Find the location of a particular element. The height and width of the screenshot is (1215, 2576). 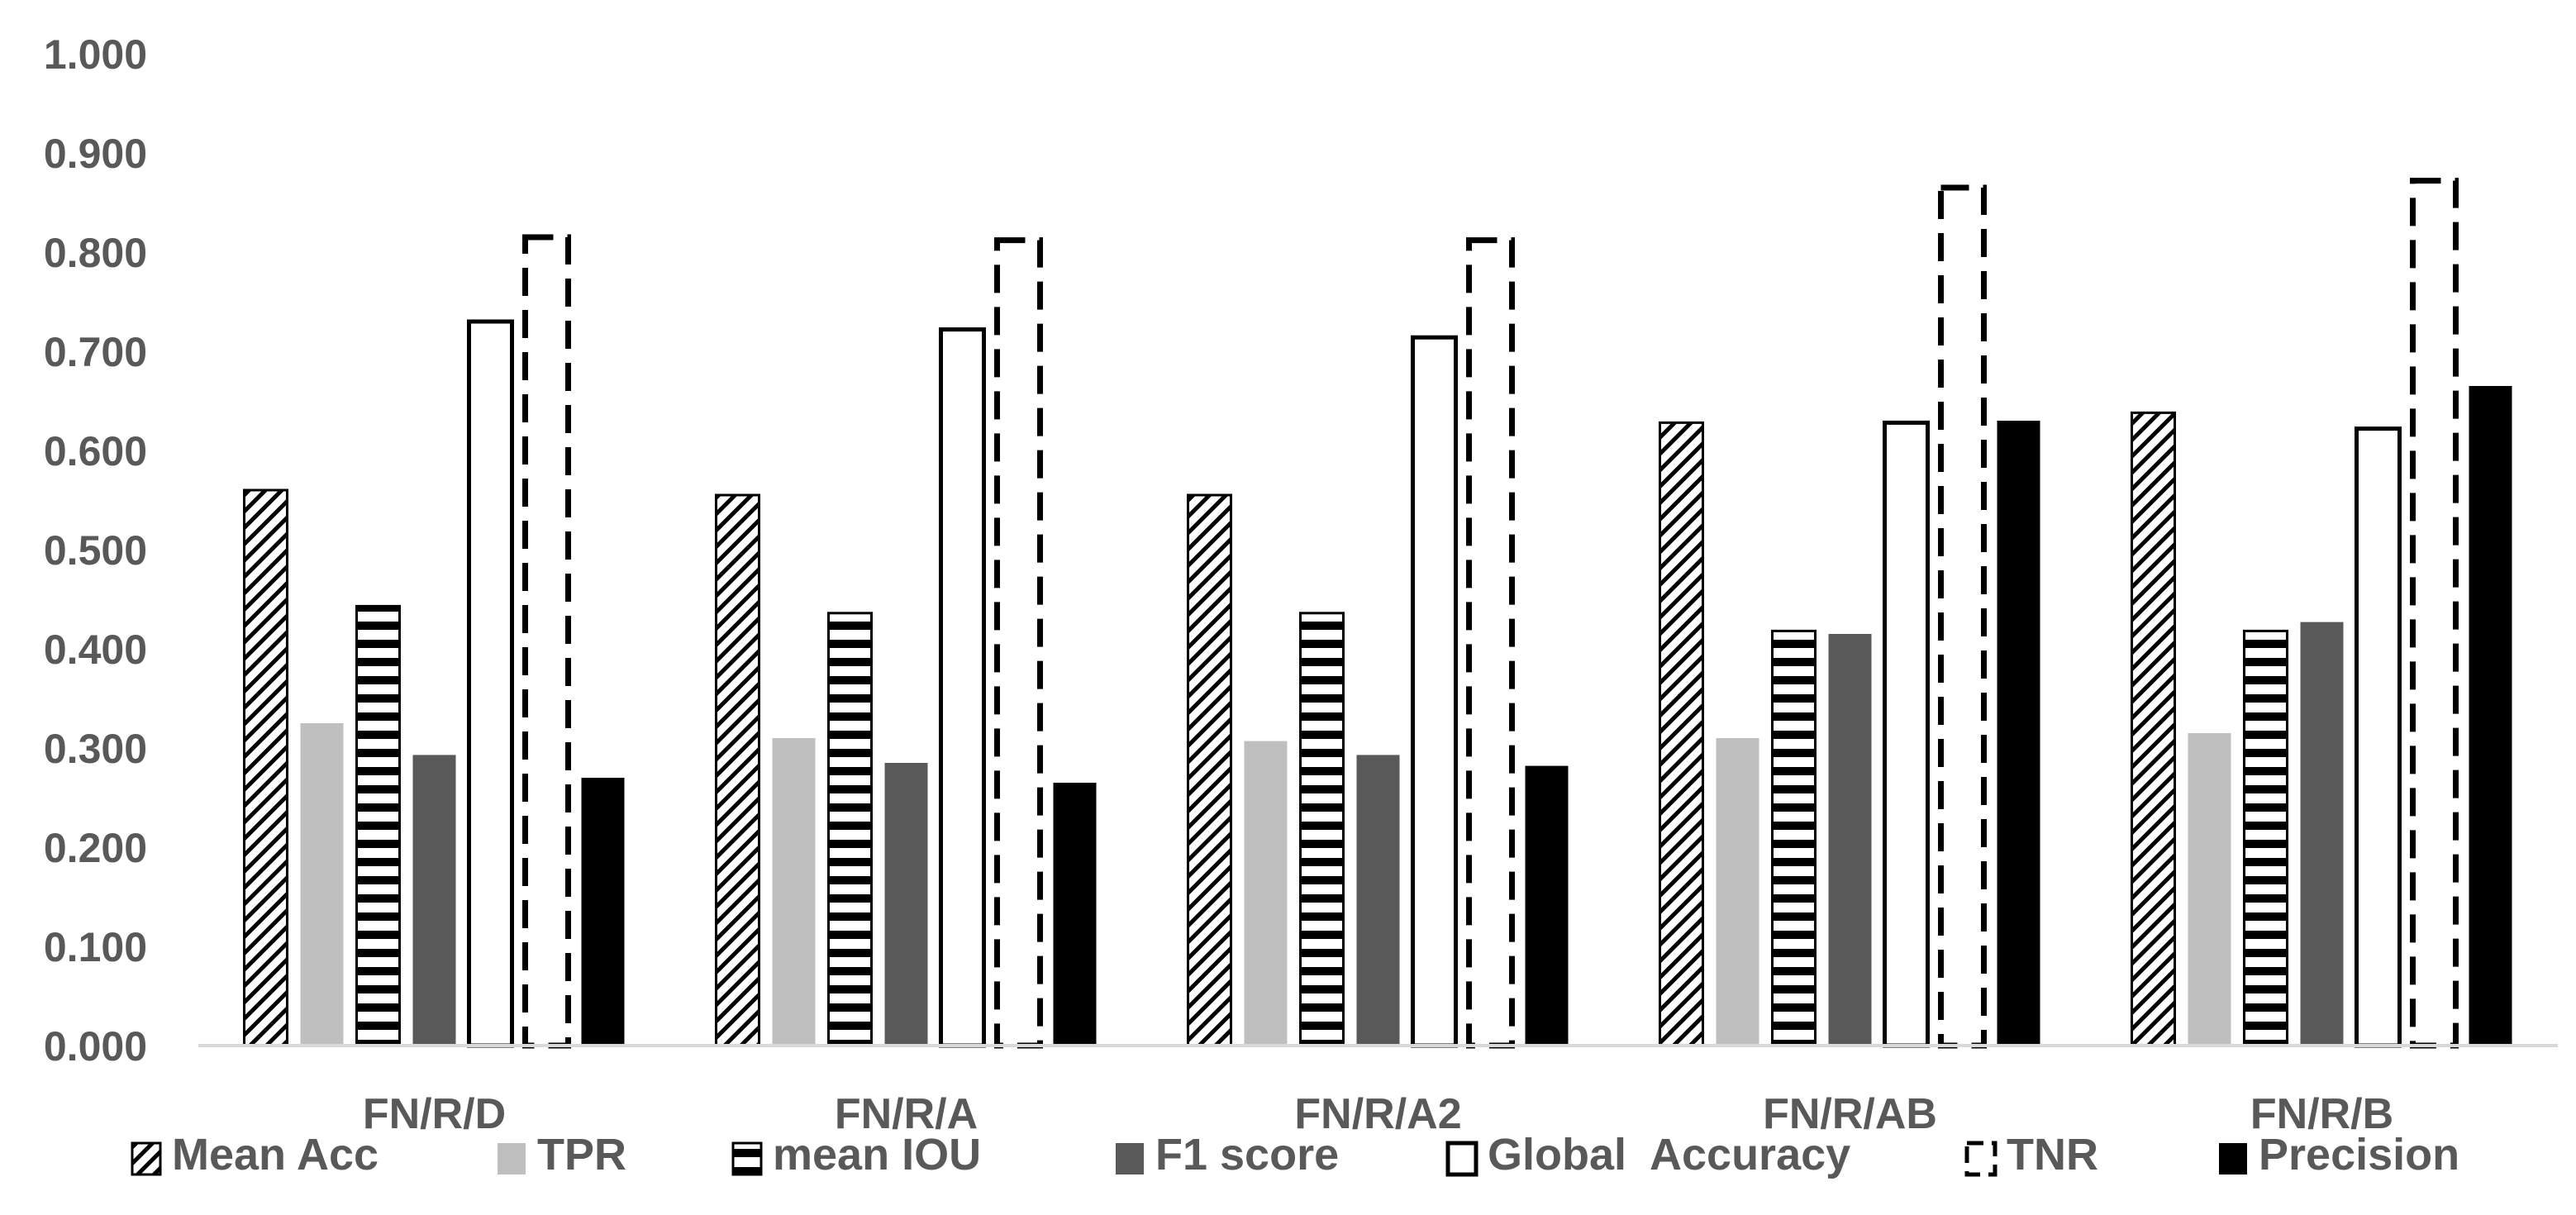

legend-label: Global Accuracy is located at coordinates (1669, 1154).